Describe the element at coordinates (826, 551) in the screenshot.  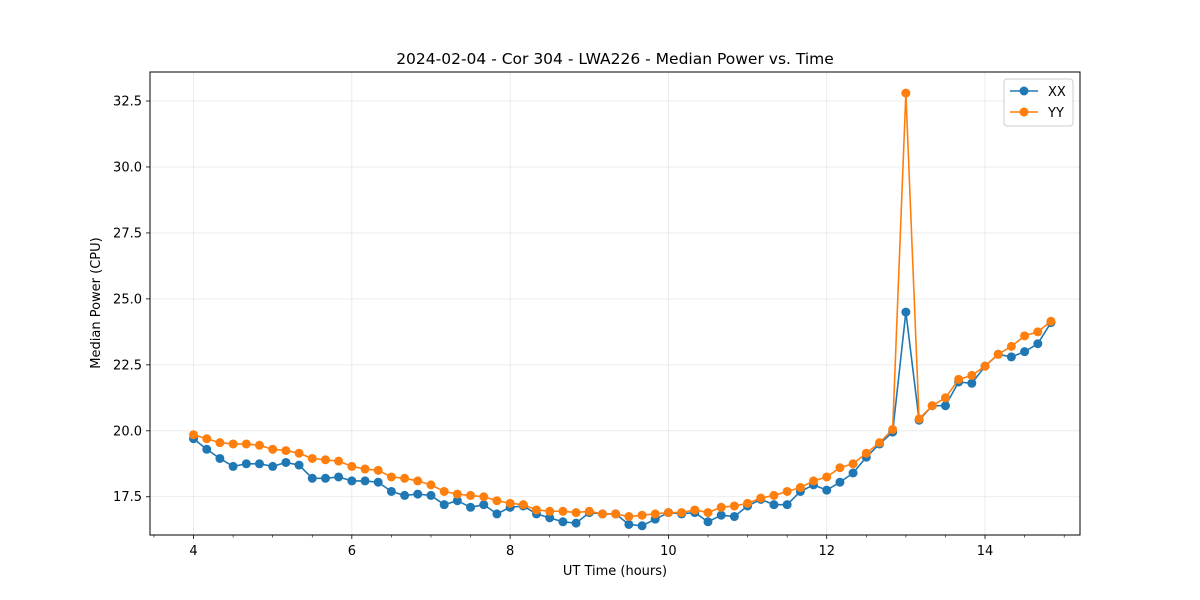
I see `x-tick-label: 12` at that location.